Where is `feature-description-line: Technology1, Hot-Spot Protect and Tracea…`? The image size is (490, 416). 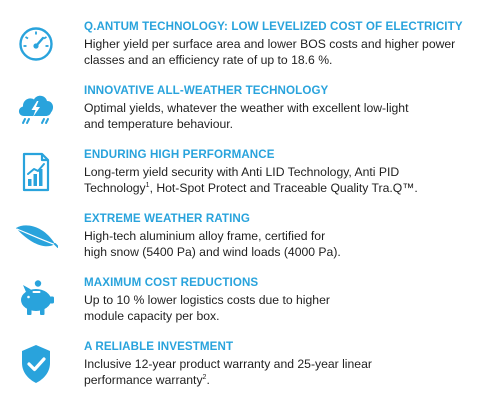
feature-description-line: Technology1, Hot-Spot Protect and Tracea… is located at coordinates (284, 188).